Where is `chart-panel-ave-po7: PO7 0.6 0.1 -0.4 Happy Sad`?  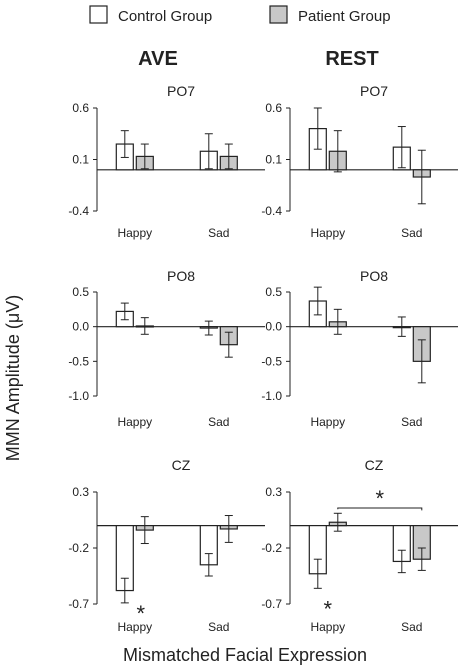
chart-panel-ave-po7: PO7 0.6 0.1 -0.4 Happy Sad is located at coordinates (166, 161).